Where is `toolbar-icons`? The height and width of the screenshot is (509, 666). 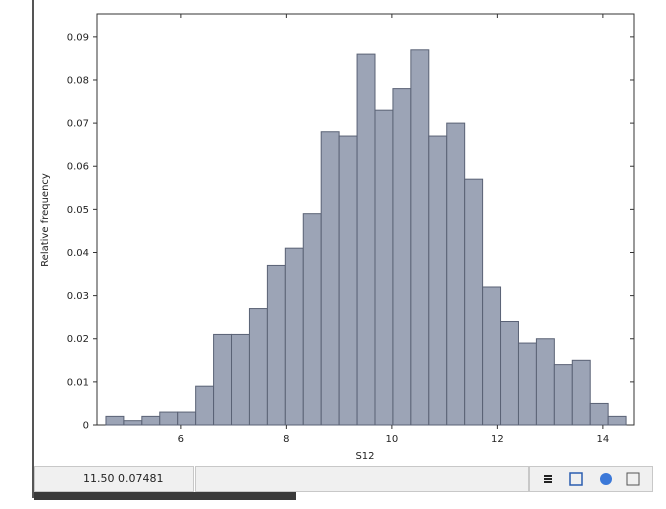
toolbar-icons is located at coordinates (592, 479).